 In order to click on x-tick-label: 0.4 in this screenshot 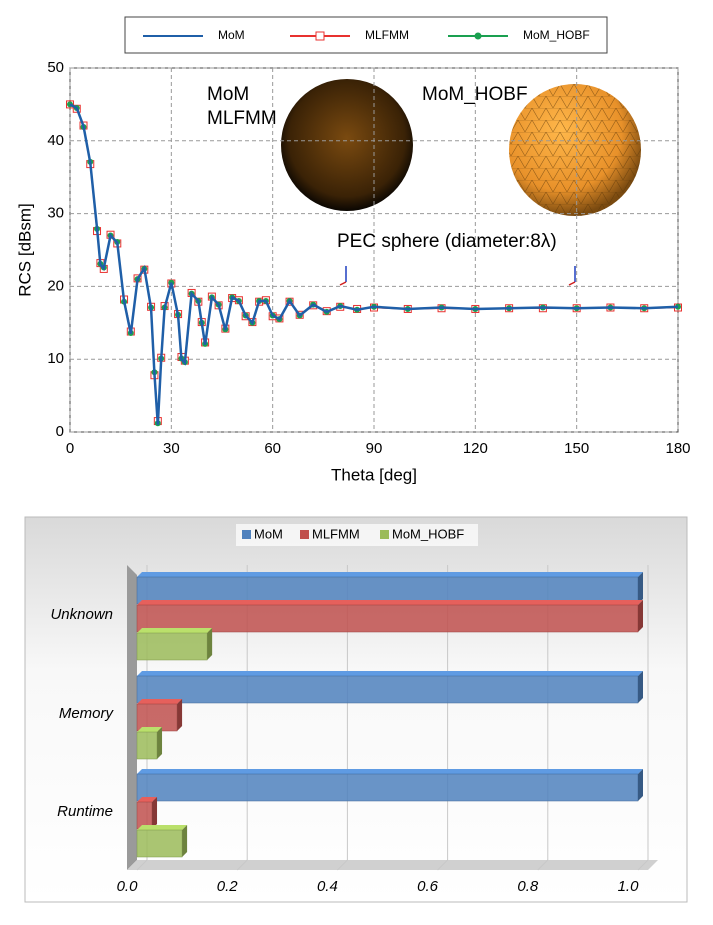, I will do `click(327, 886)`.